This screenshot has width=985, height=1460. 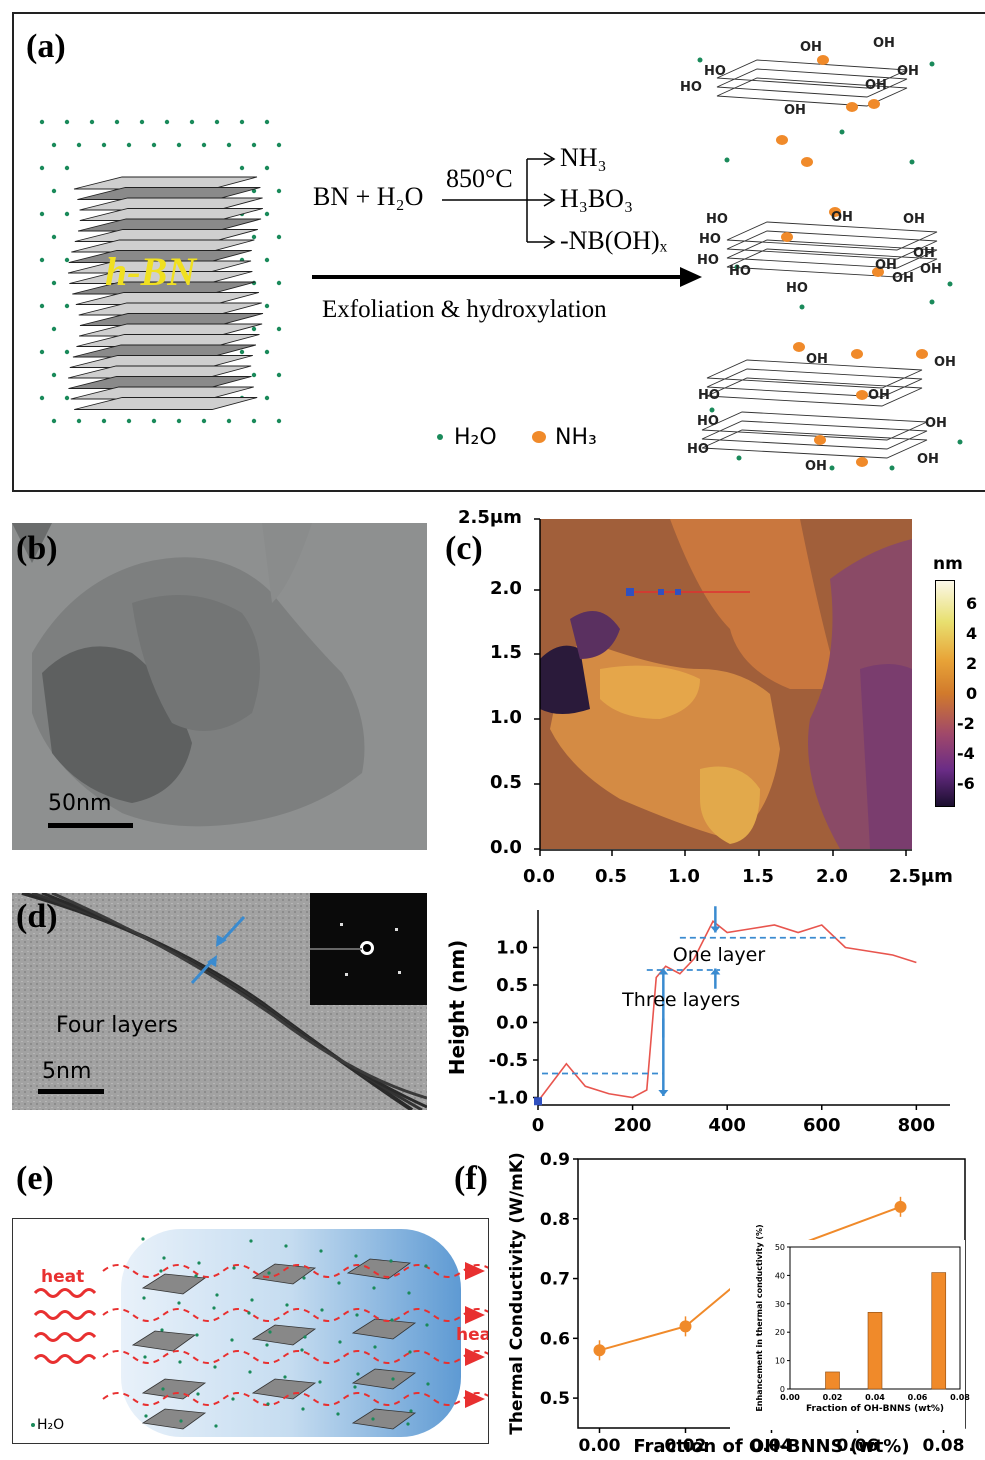 What do you see at coordinates (726, 684) in the screenshot?
I see `afm-image` at bounding box center [726, 684].